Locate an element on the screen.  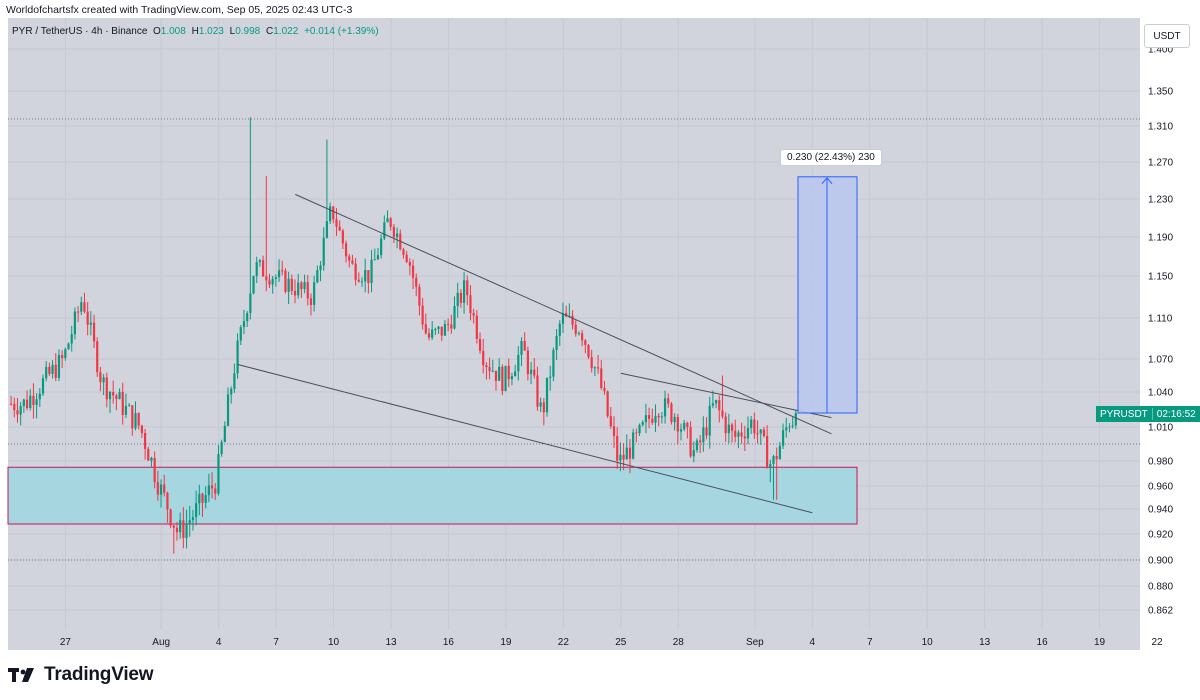
price-tick-label: 0.862 is located at coordinates (1160, 611).